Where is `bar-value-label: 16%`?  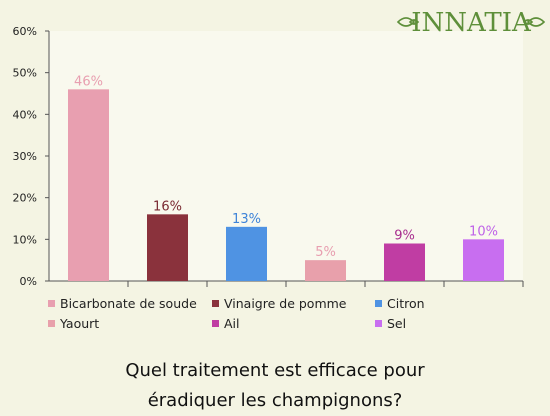 bar-value-label: 16% is located at coordinates (167, 206).